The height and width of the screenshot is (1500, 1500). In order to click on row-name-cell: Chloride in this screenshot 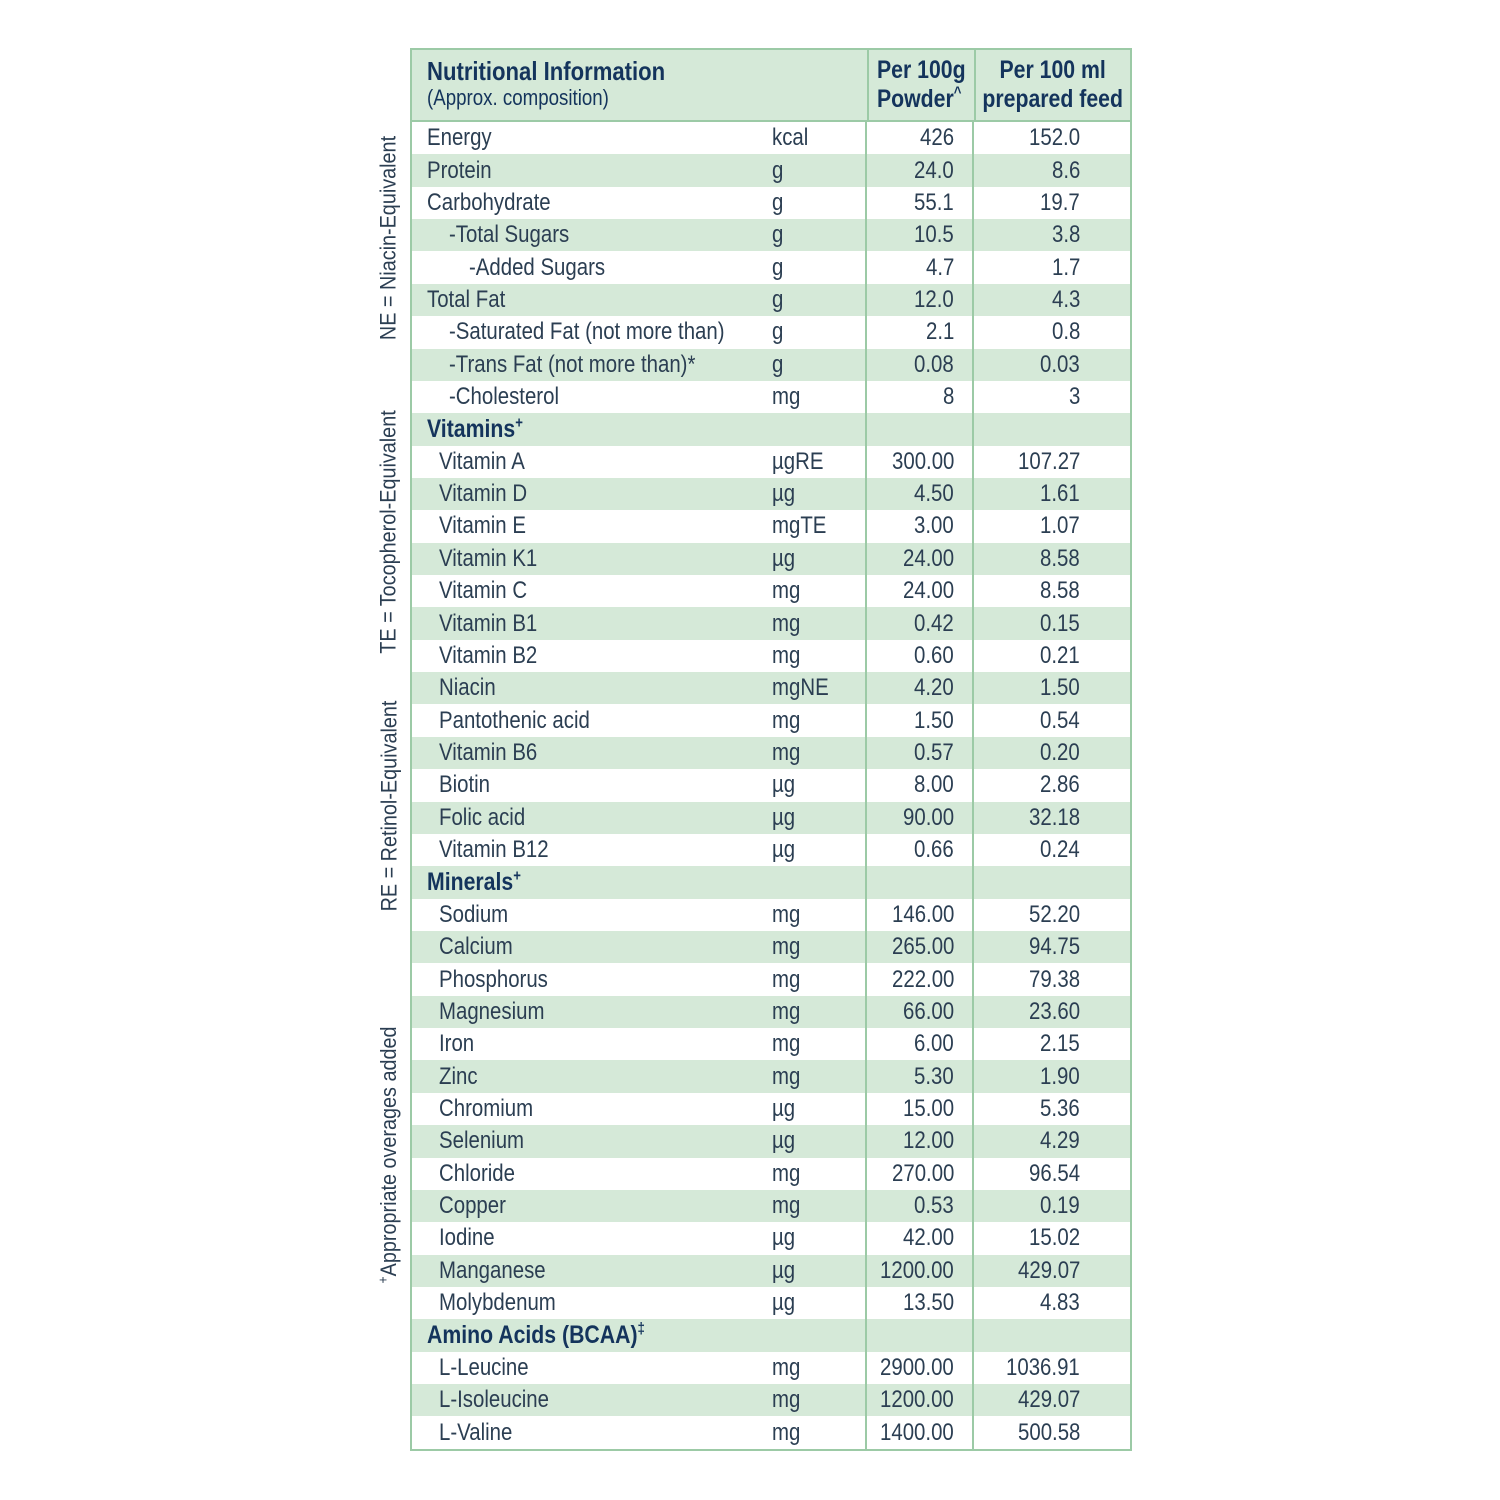, I will do `click(591, 1174)`.